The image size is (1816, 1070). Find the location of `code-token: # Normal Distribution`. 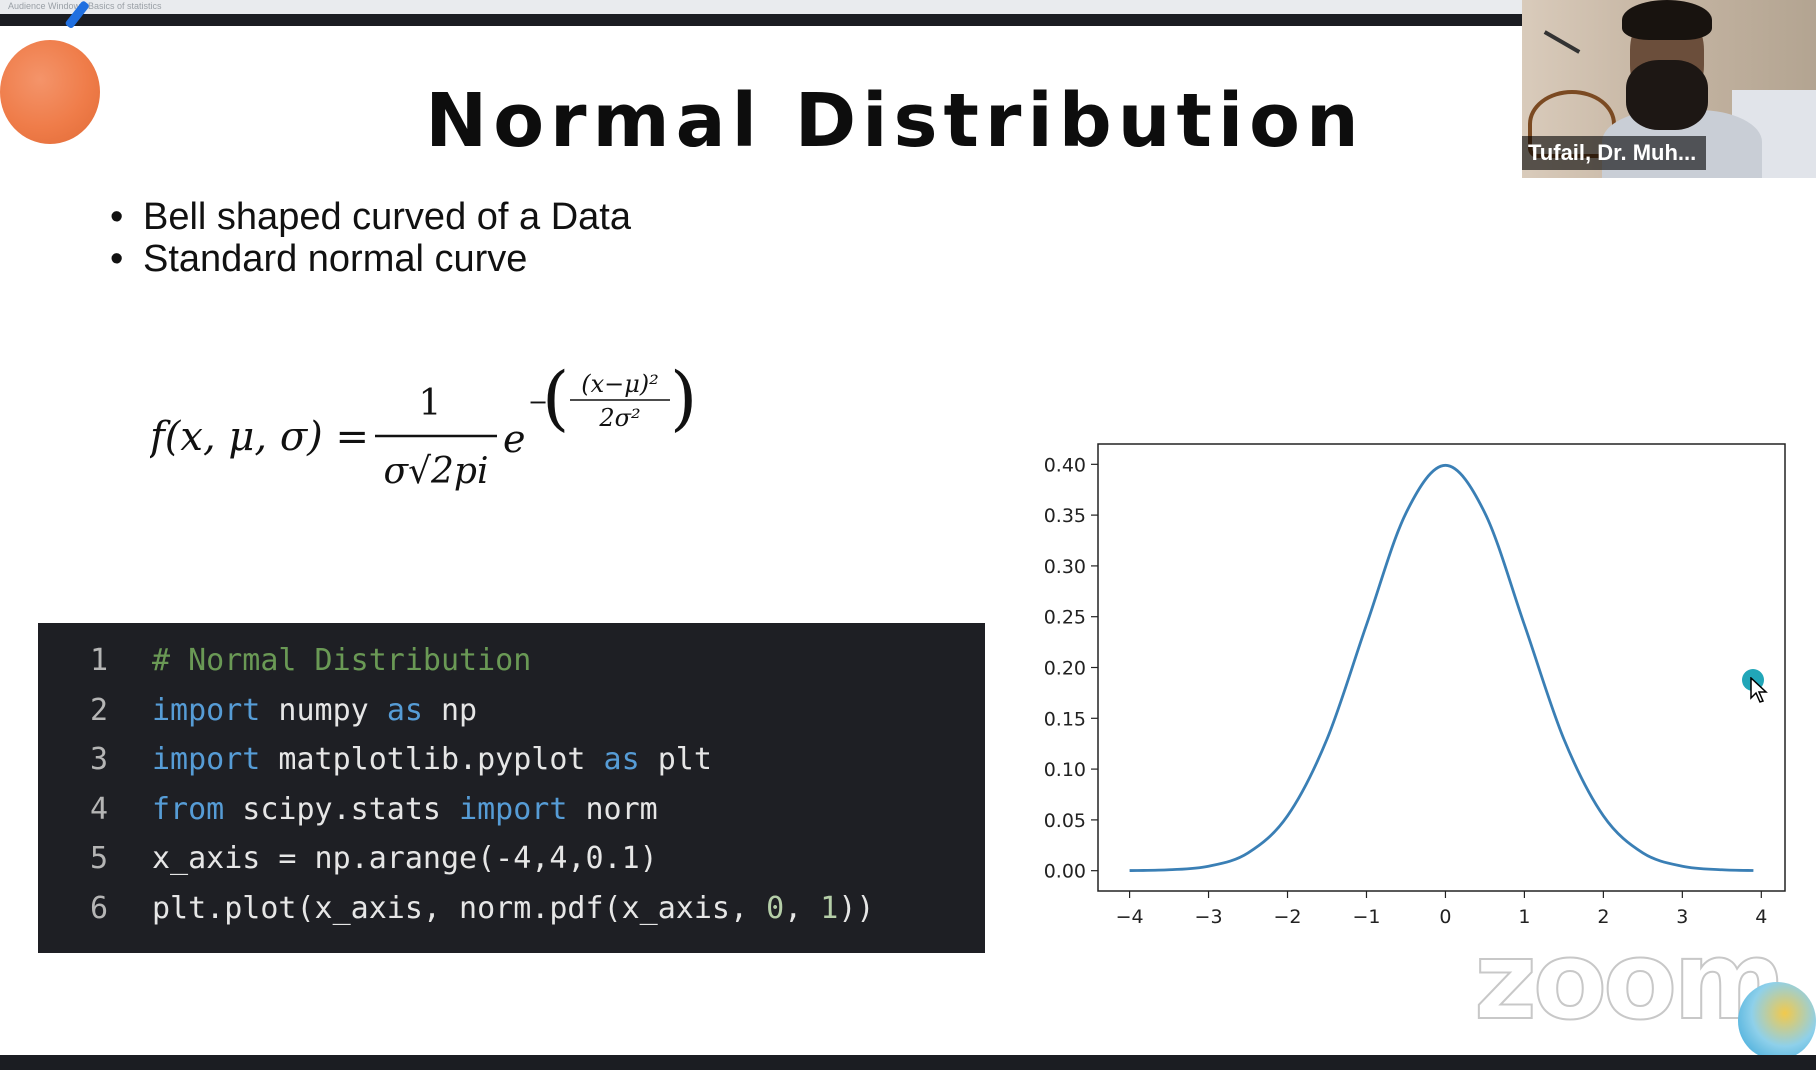

code-token: # Normal Distribution is located at coordinates (342, 660).